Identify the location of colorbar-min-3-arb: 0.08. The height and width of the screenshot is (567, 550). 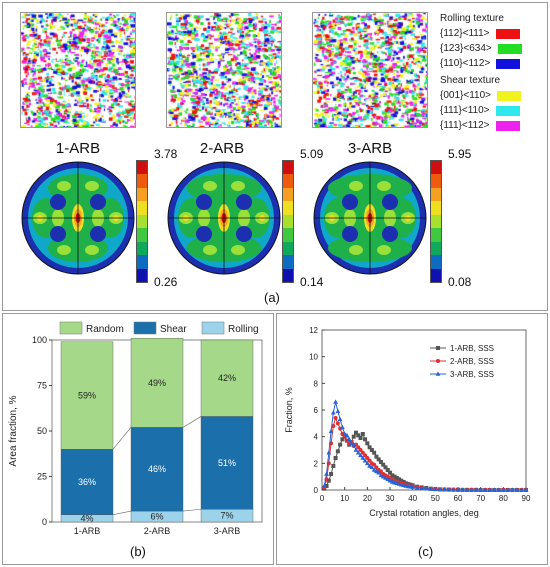
(460, 282).